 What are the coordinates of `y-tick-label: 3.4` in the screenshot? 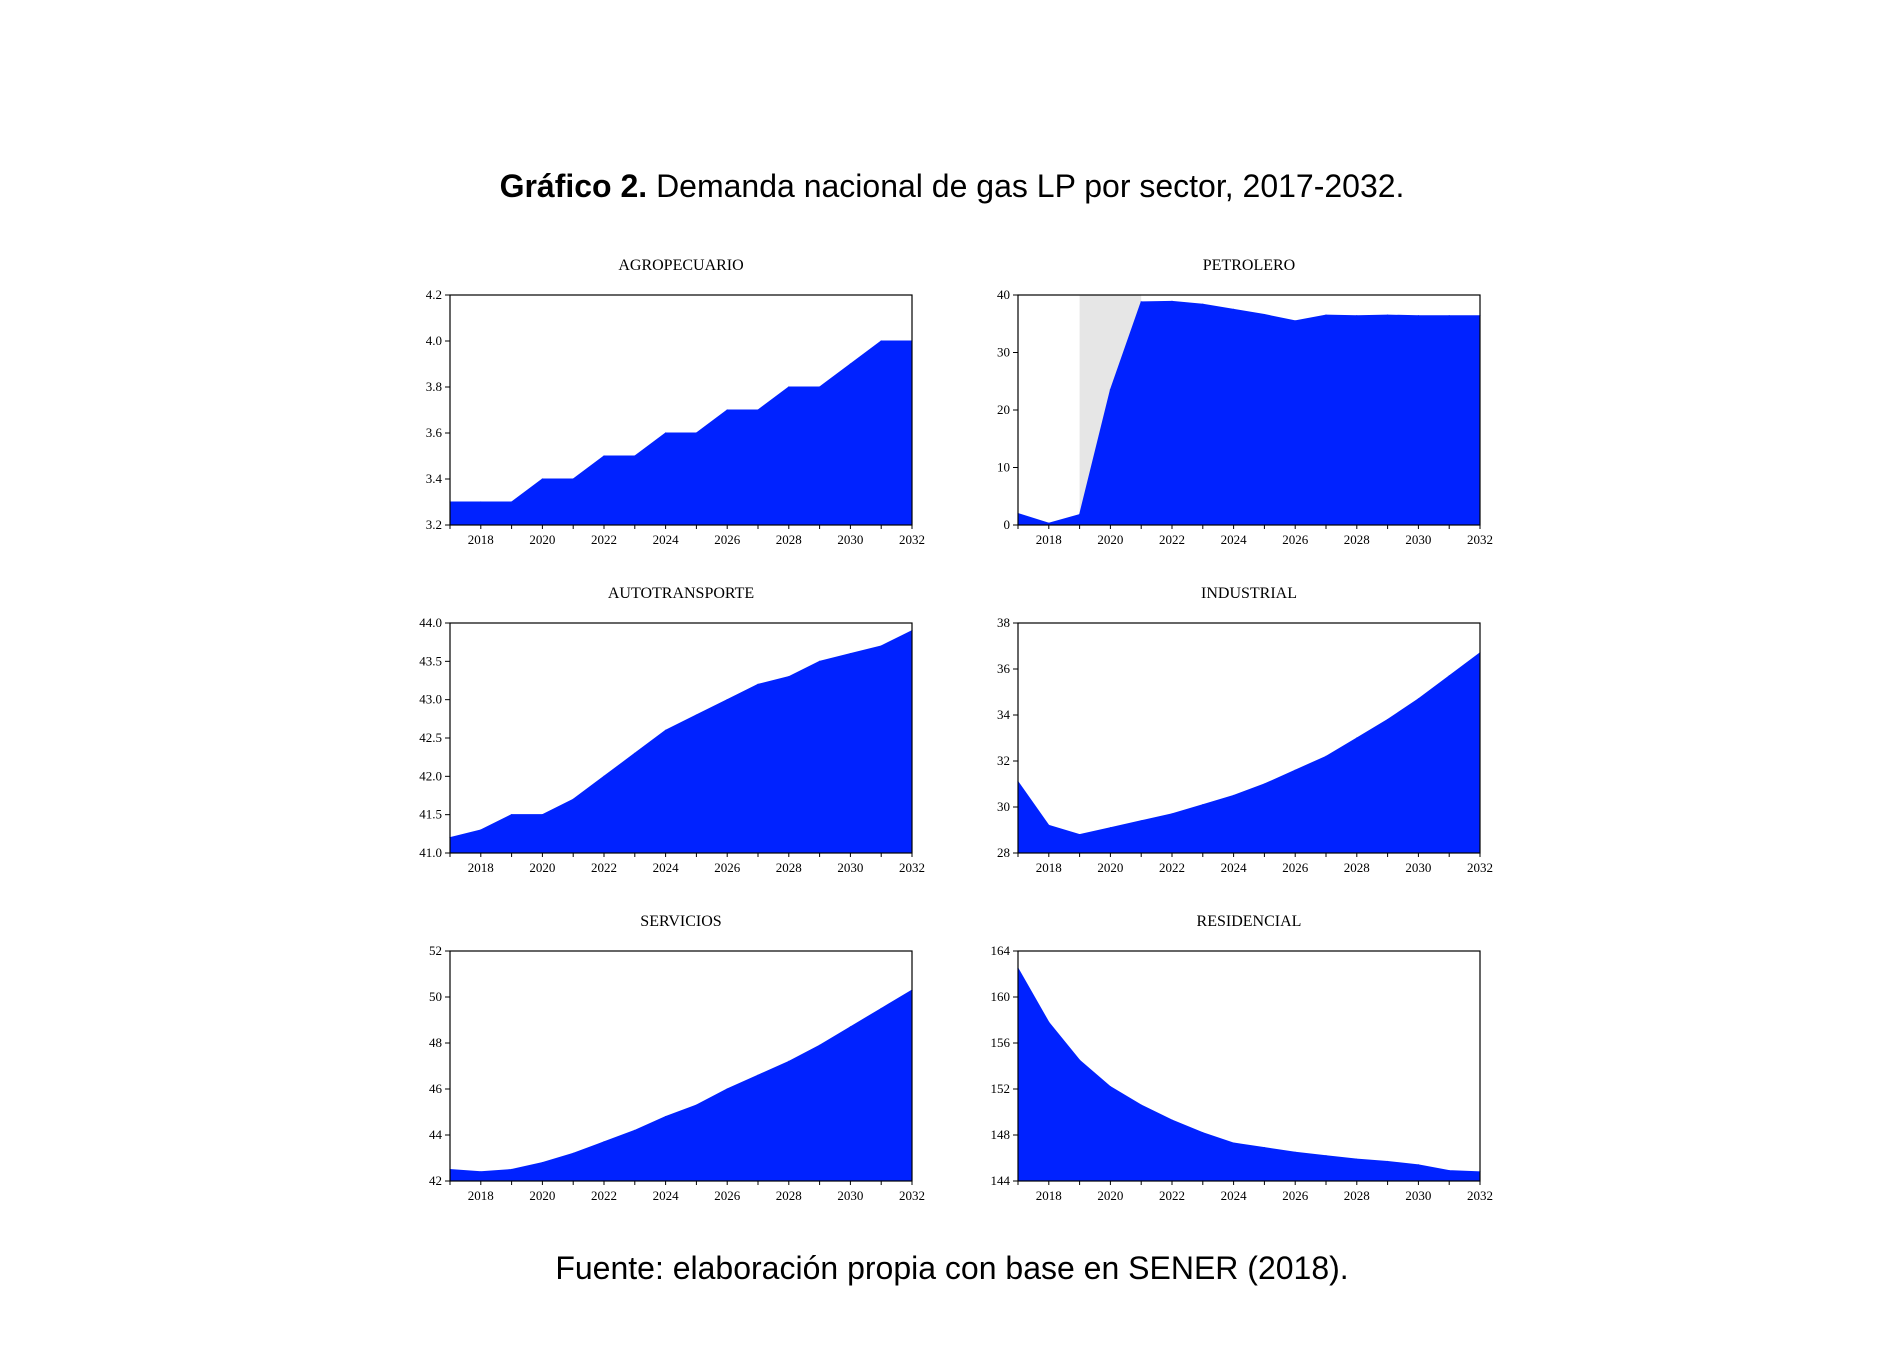 It's located at (434, 478).